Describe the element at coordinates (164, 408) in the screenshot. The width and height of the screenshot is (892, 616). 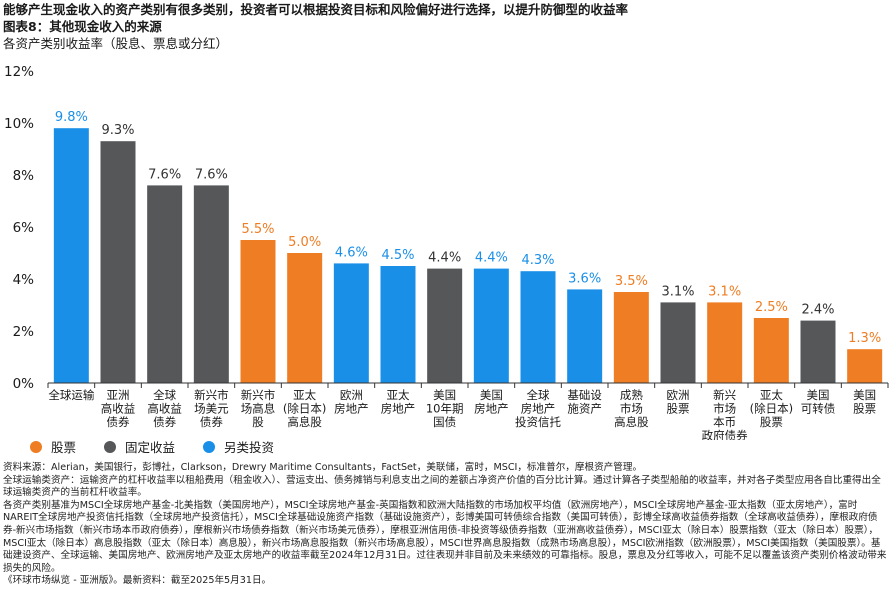
I see `x-tick-label: 全球高收益债券` at that location.